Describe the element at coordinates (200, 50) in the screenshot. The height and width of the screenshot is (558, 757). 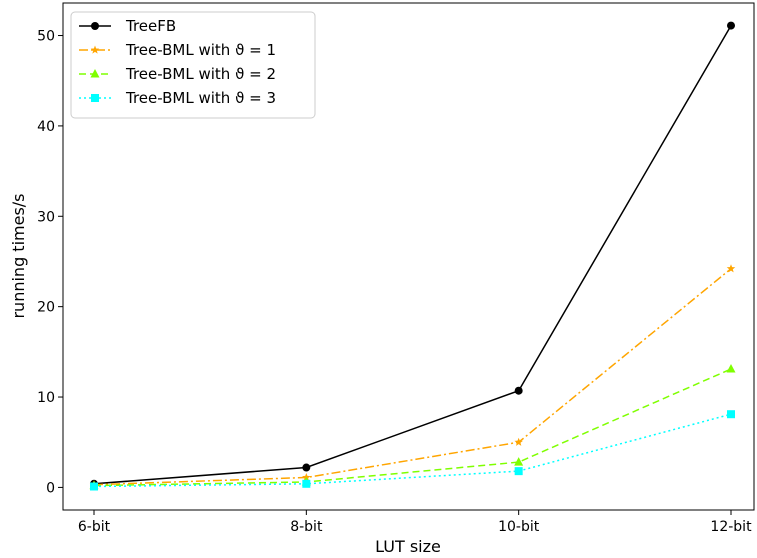
I see `legend-label: Tree-BML with ϑ = 1` at that location.